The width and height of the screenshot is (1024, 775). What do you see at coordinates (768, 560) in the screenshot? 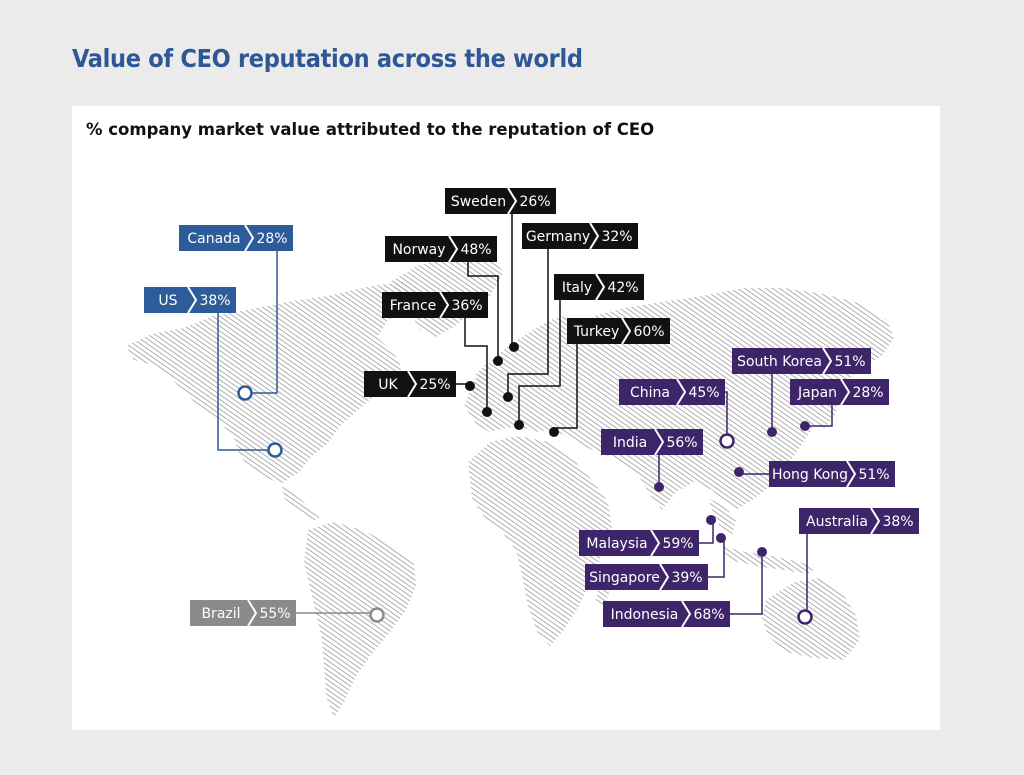
I see `region-indonesia-islands` at bounding box center [768, 560].